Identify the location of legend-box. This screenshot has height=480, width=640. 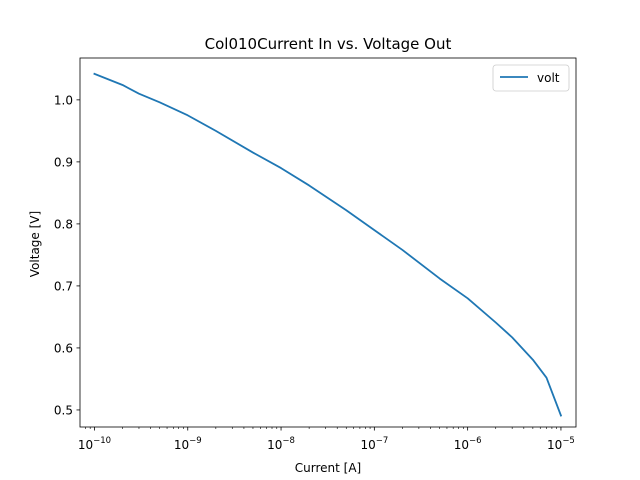
(531, 78).